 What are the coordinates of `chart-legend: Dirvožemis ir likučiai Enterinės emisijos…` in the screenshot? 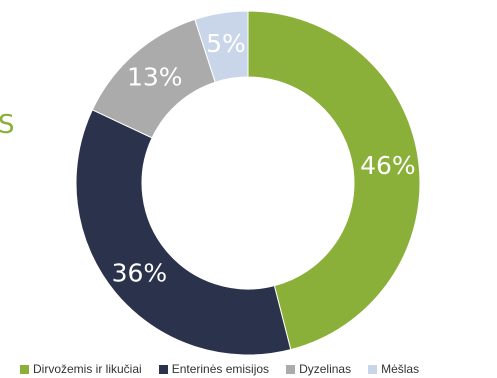 It's located at (219, 369).